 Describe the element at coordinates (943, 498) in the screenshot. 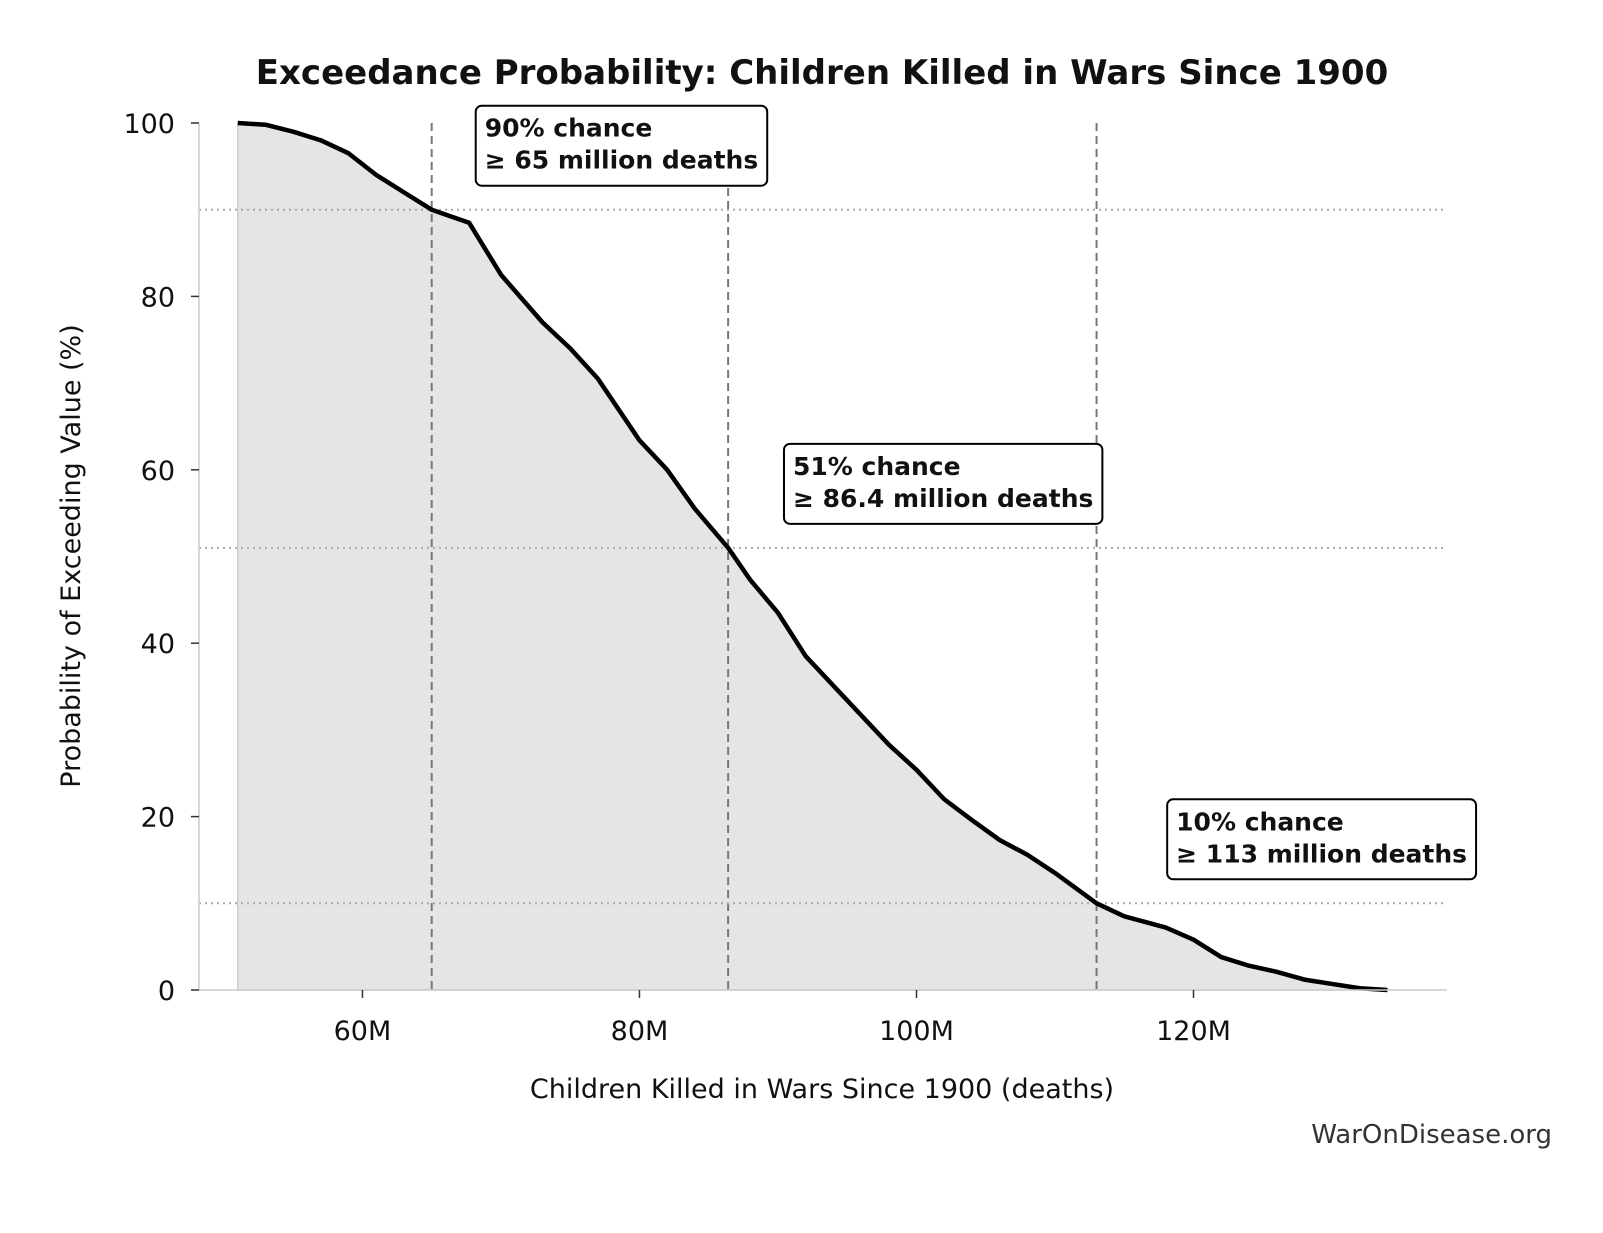

I see `annotation-text: ≥ 86.4 million deaths` at that location.